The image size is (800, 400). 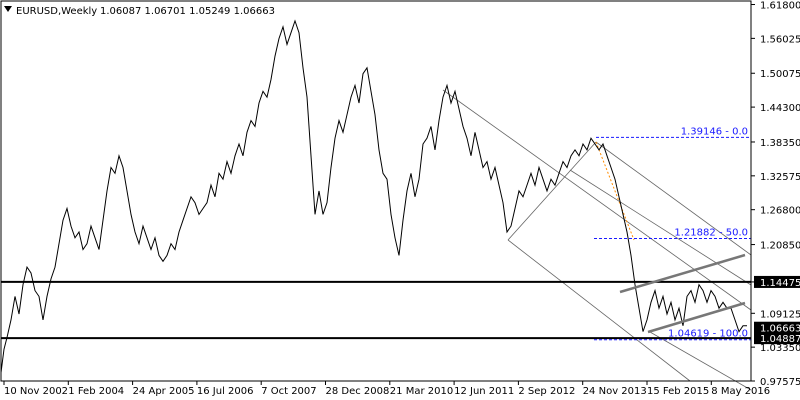 I want to click on fib-level-label: 1.04619 - 100.0, so click(x=708, y=334).